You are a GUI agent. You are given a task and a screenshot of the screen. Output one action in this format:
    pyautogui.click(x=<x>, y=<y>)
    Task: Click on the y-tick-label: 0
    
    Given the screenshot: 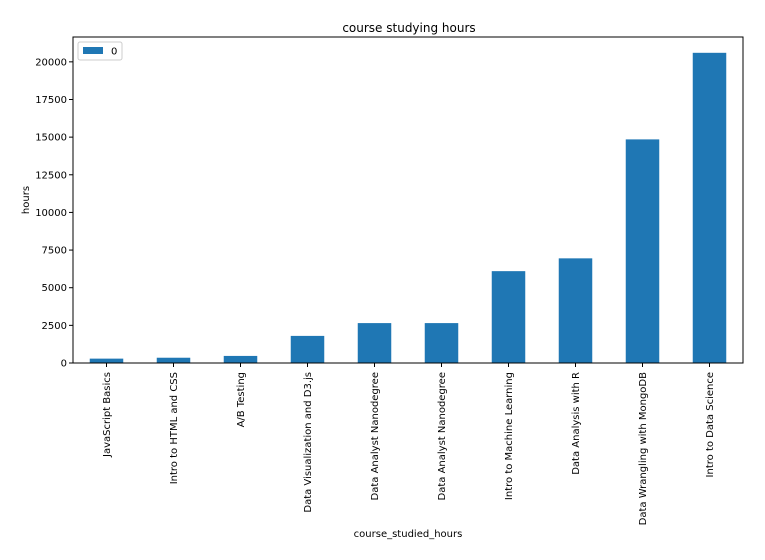 What is the action you would take?
    pyautogui.click(x=64, y=364)
    